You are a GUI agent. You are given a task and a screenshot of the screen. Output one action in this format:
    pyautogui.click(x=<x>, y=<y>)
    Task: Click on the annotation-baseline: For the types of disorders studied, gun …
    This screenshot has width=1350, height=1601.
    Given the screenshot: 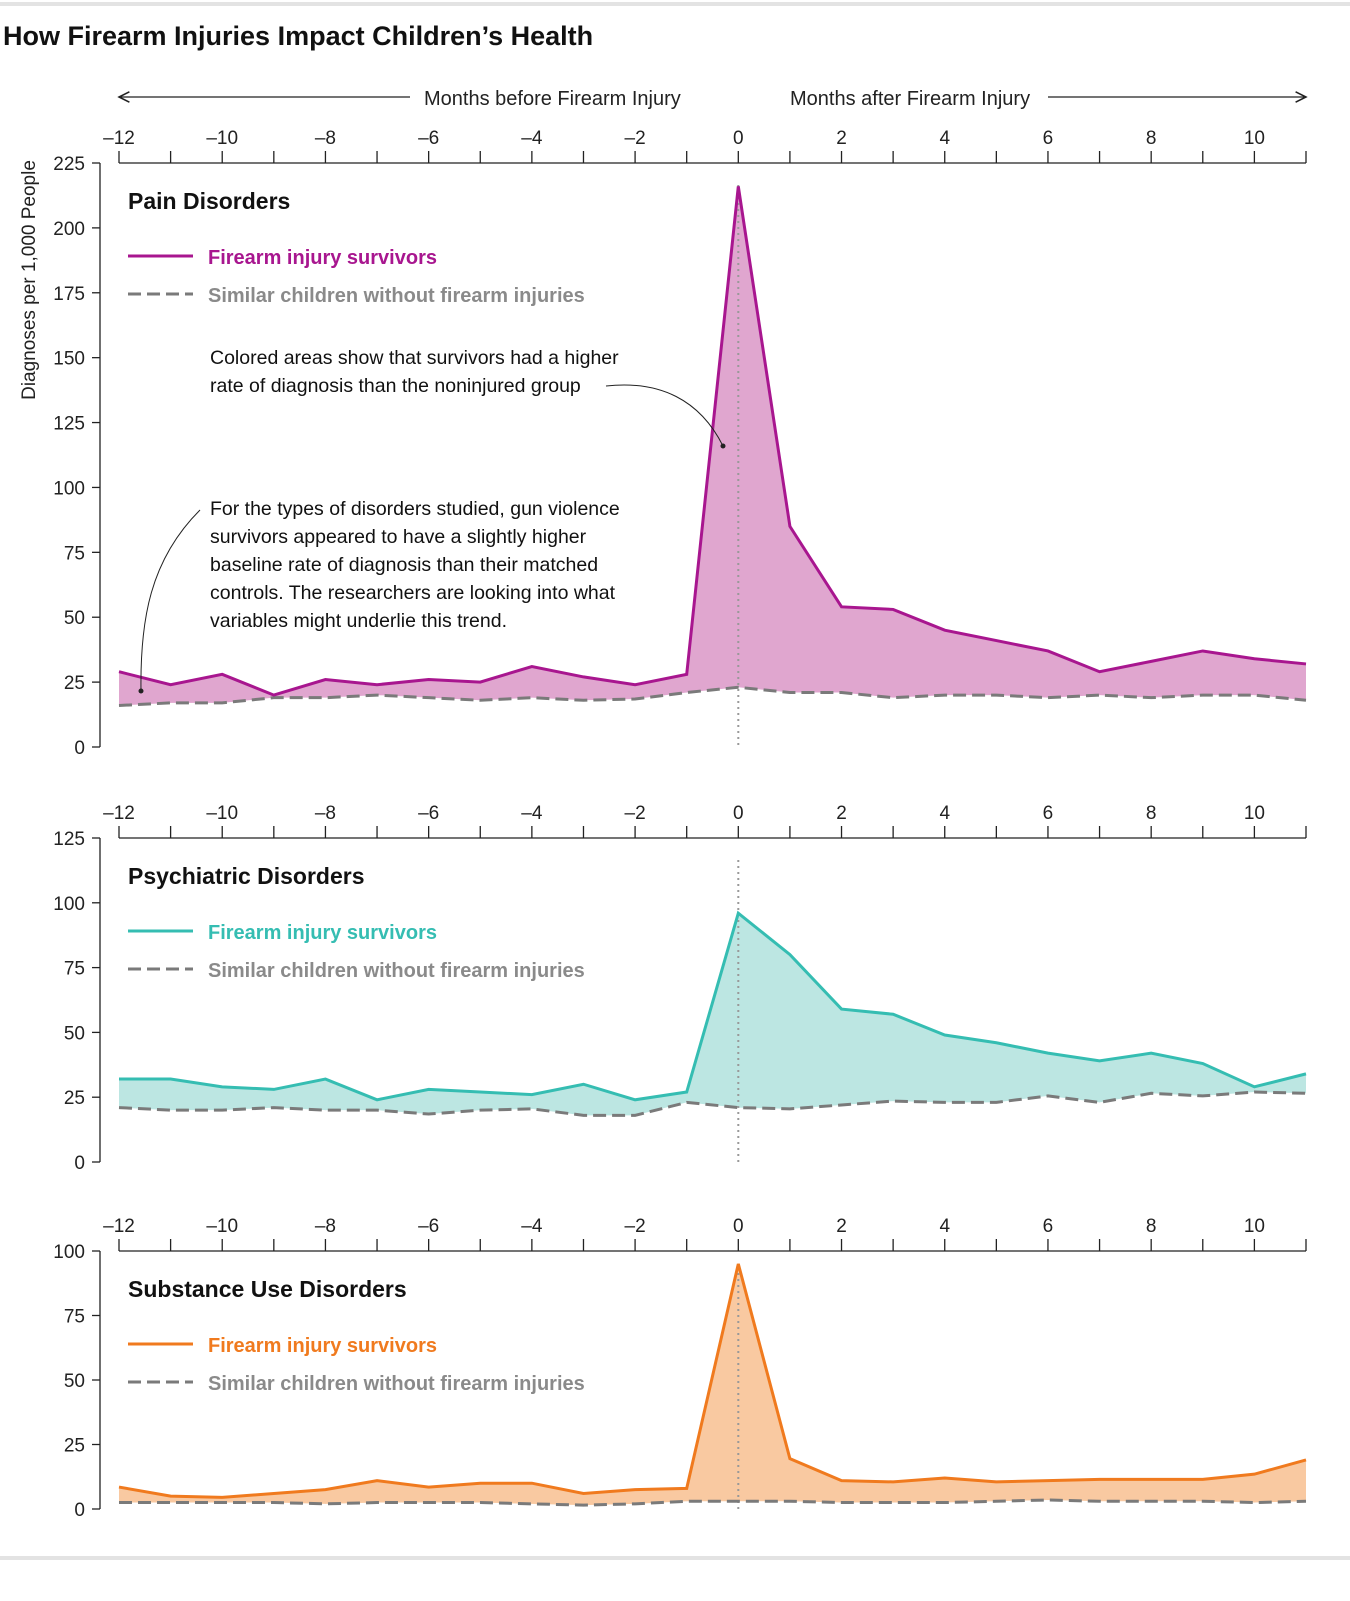 What is the action you would take?
    pyautogui.click(x=415, y=565)
    